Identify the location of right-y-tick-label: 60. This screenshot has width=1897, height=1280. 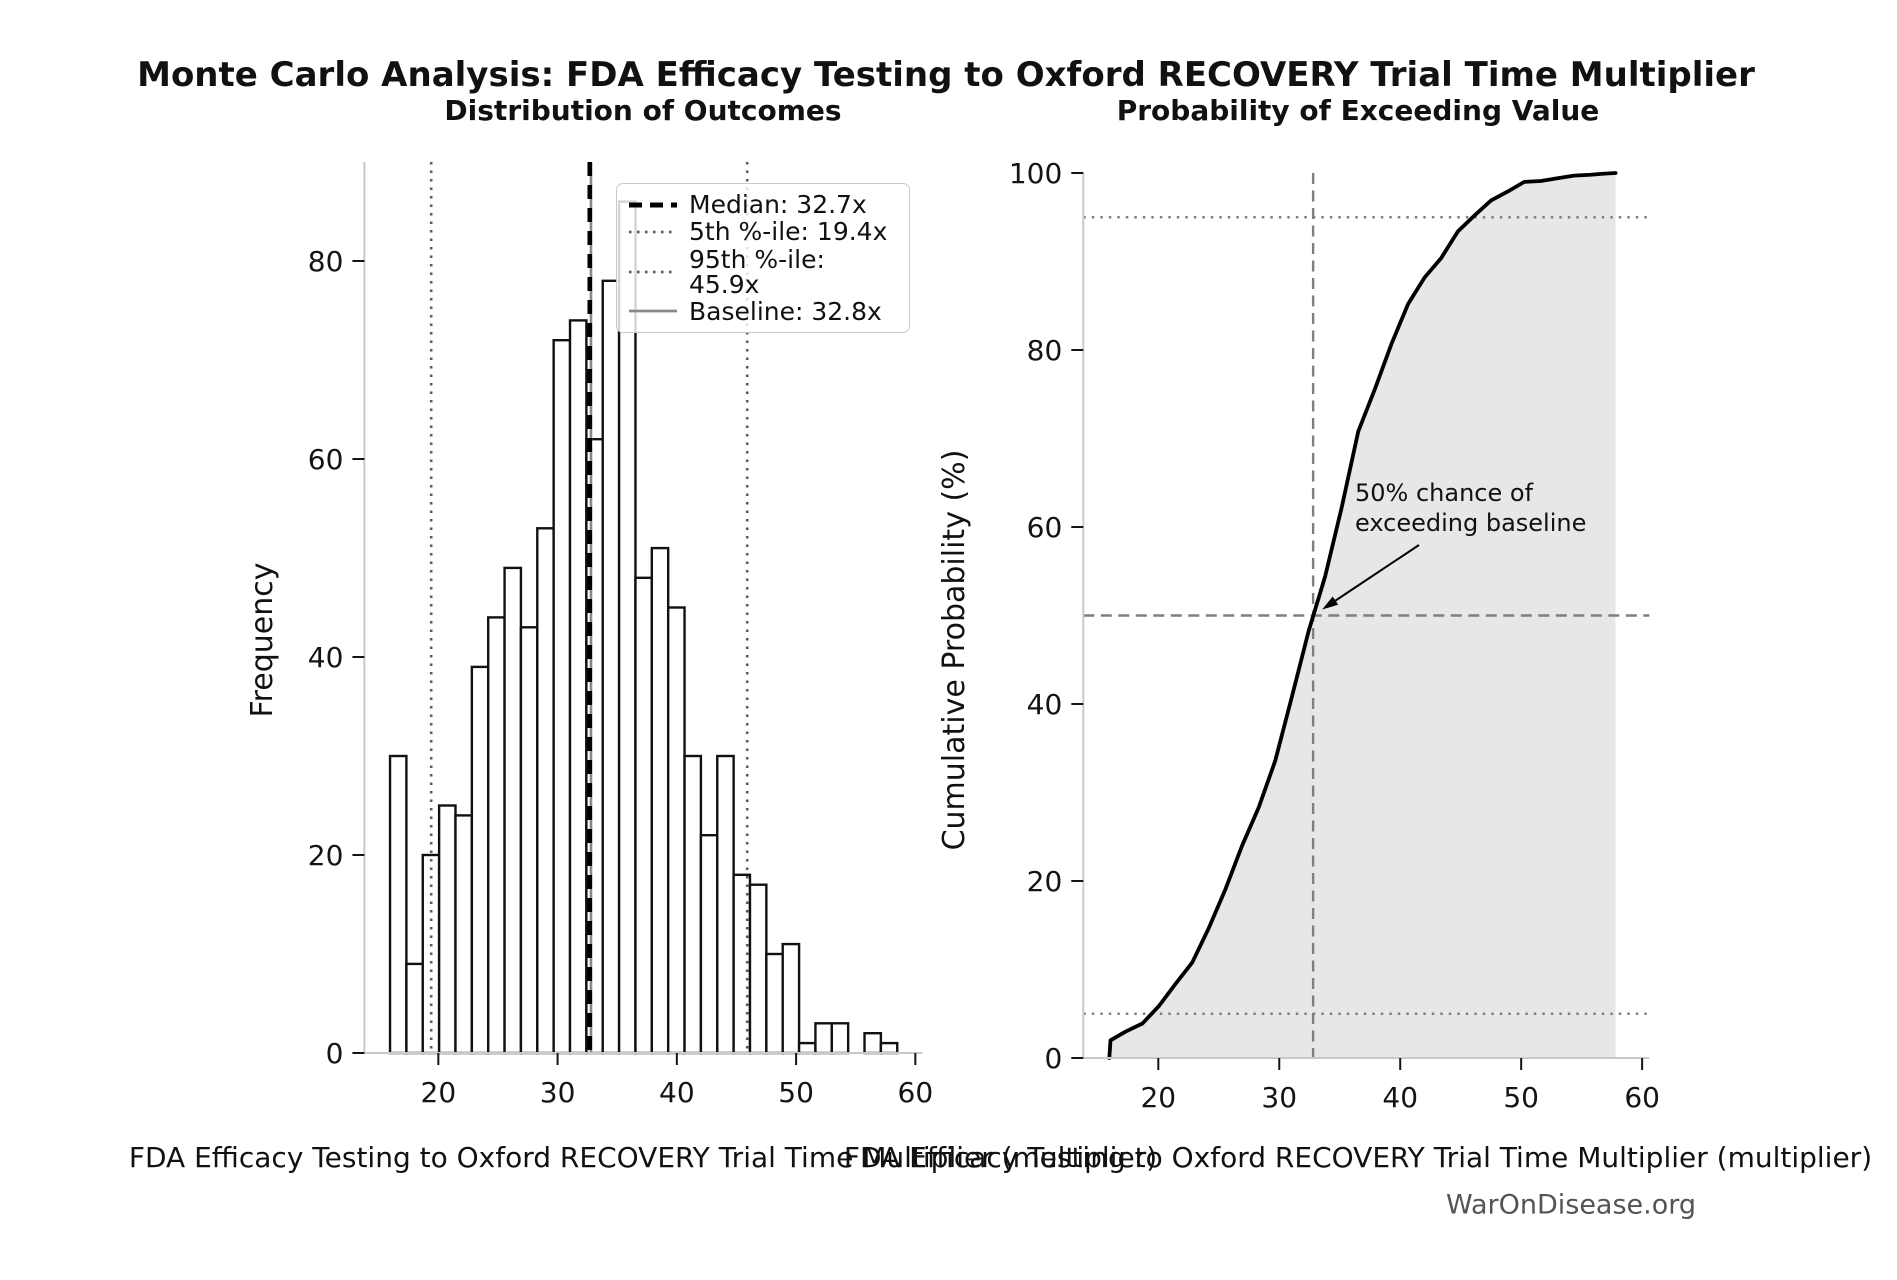
(1045, 527).